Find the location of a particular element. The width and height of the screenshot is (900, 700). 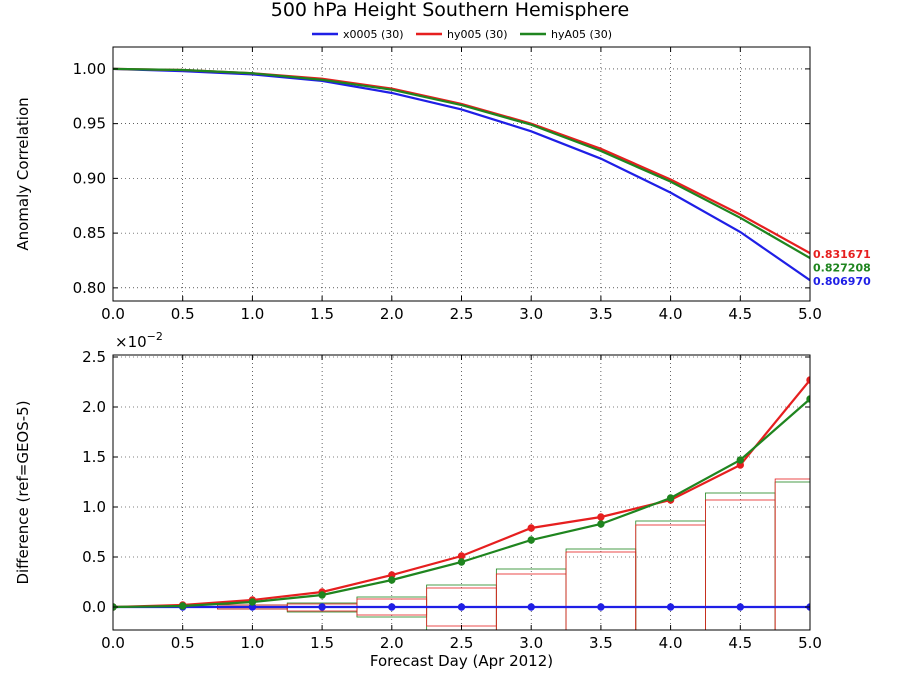

y-tick-label: 0.5 is located at coordinates (94, 557).